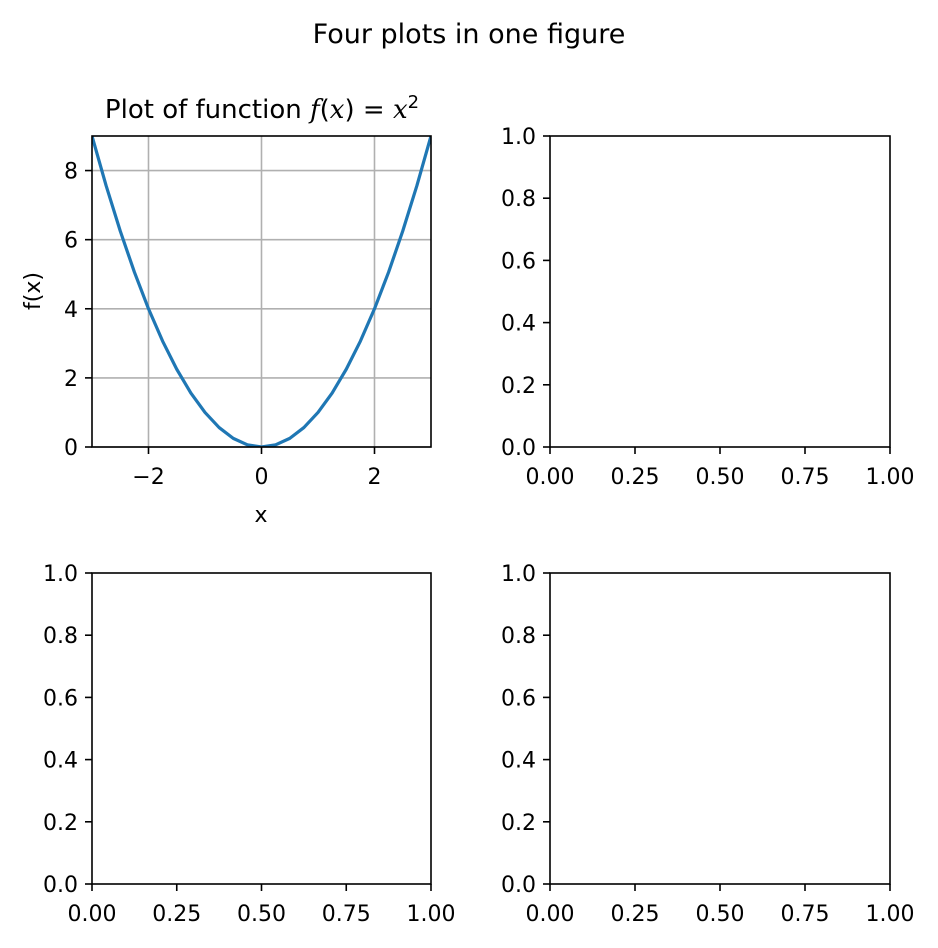 The image size is (938, 948). Describe the element at coordinates (148, 477) in the screenshot. I see `x-tick-label: −2` at that location.